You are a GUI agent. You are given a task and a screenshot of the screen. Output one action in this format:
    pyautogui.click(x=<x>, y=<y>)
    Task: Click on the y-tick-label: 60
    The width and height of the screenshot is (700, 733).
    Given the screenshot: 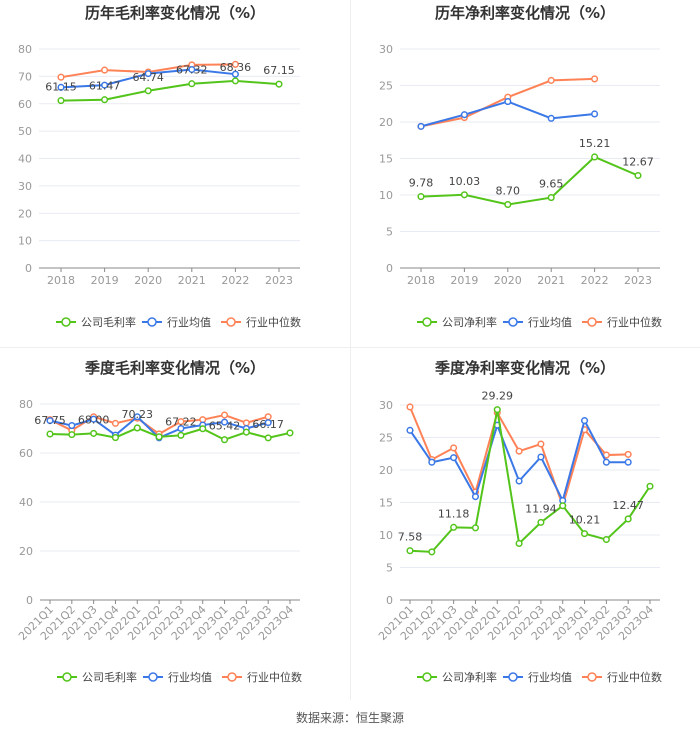 What is the action you would take?
    pyautogui.click(x=25, y=104)
    